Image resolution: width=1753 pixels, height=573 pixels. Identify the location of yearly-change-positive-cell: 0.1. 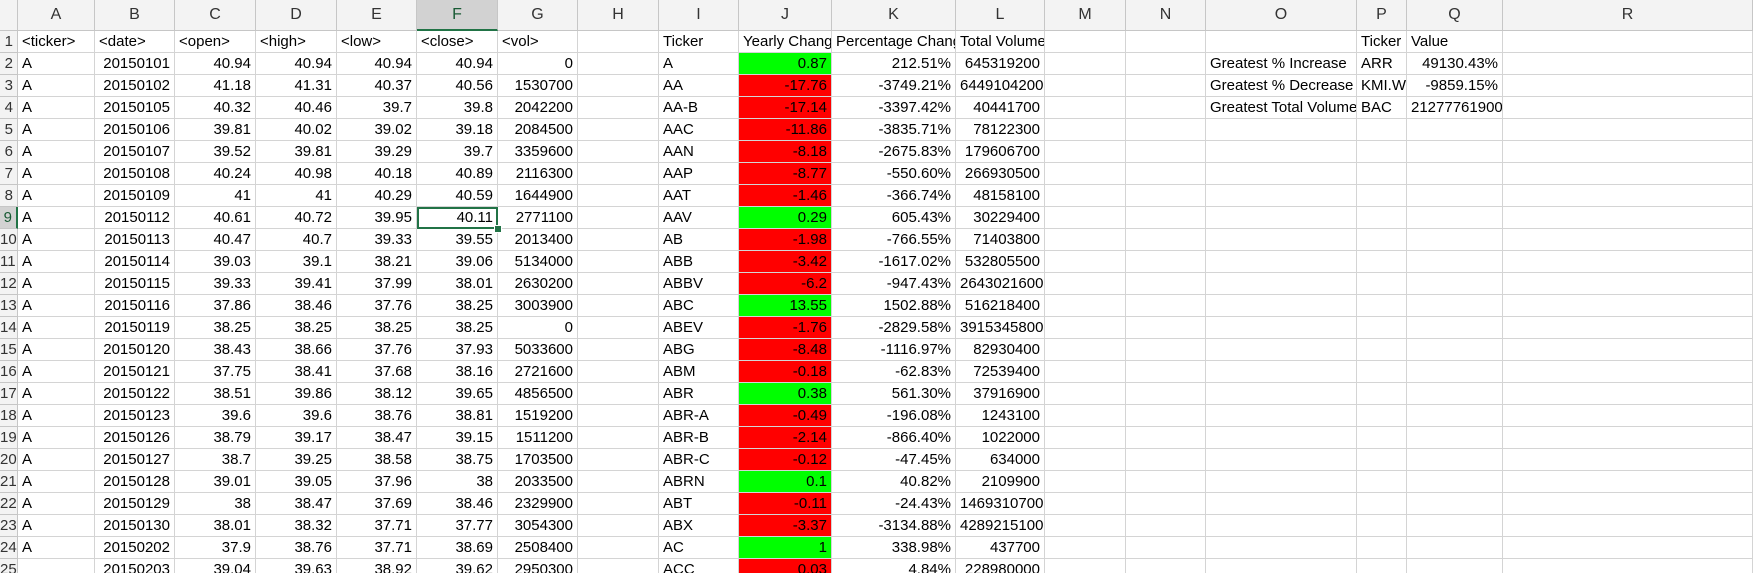
(785, 482).